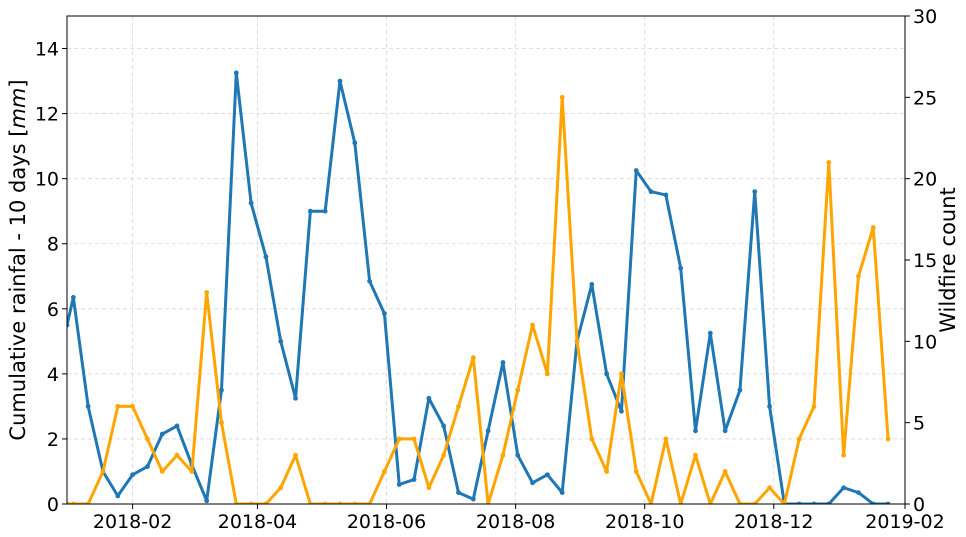 This screenshot has width=966, height=537. I want to click on y-right-tick-label: 0, so click(919, 505).